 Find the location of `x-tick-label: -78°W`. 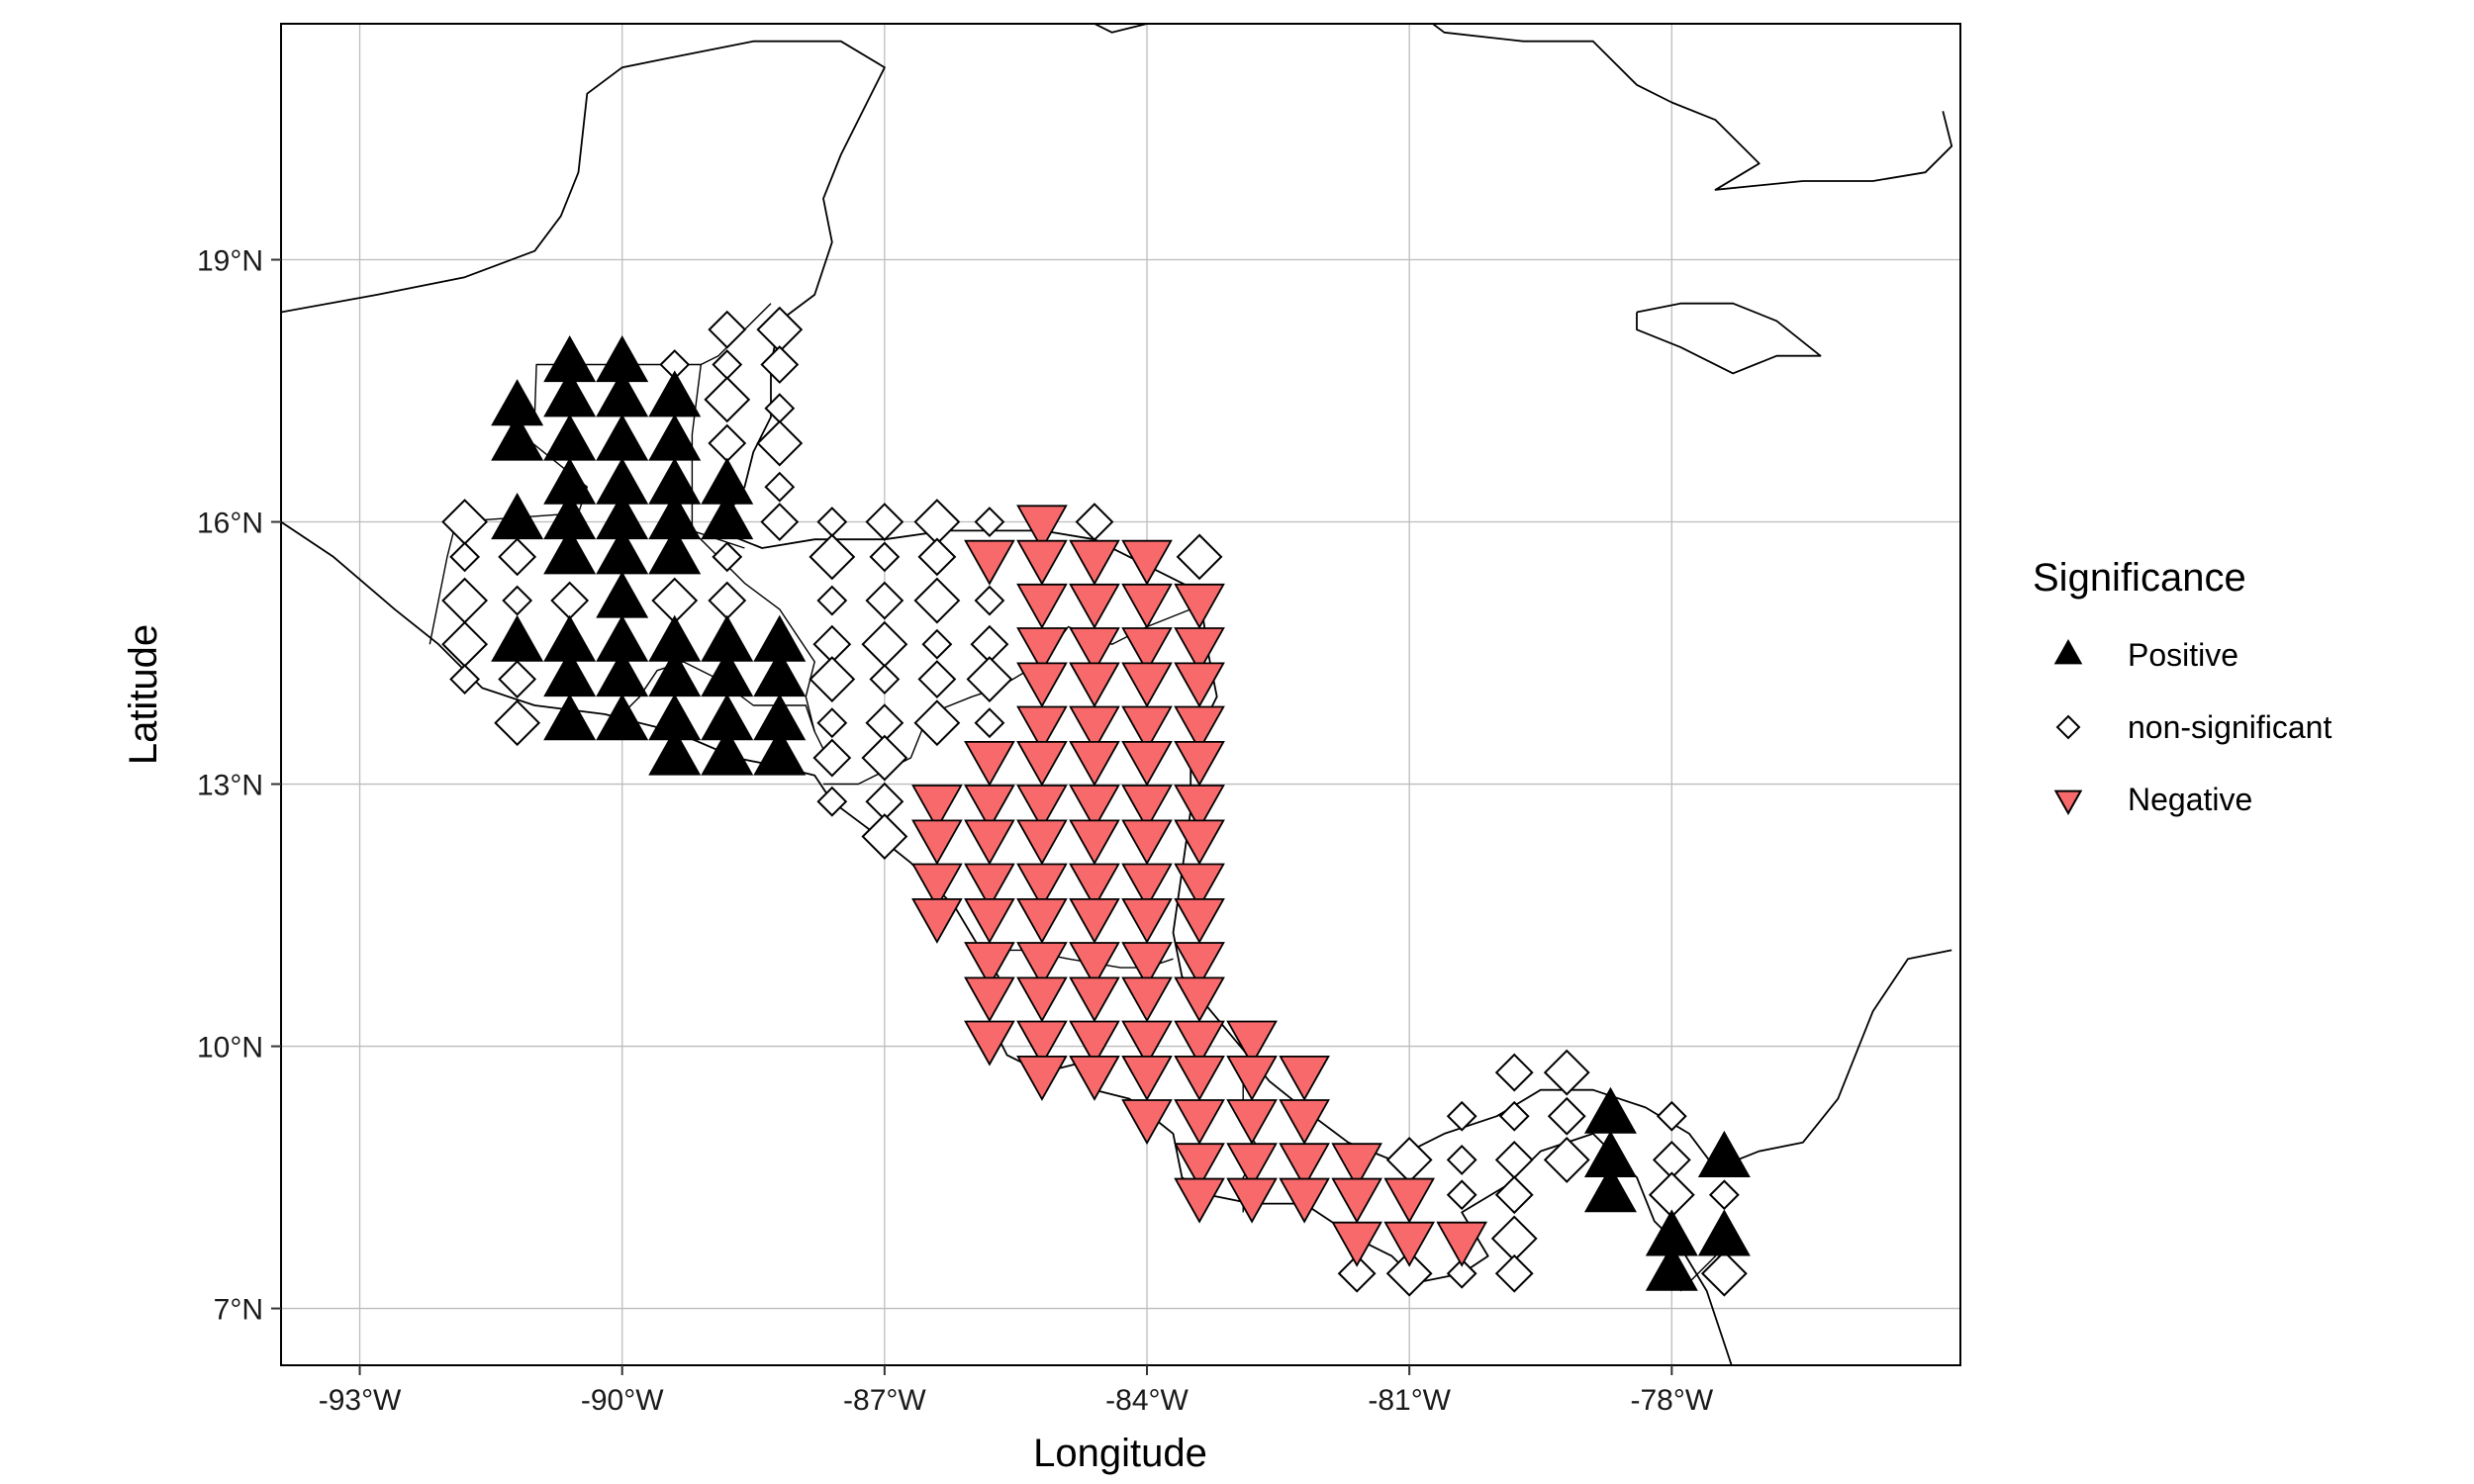

x-tick-label: -78°W is located at coordinates (1672, 1400).